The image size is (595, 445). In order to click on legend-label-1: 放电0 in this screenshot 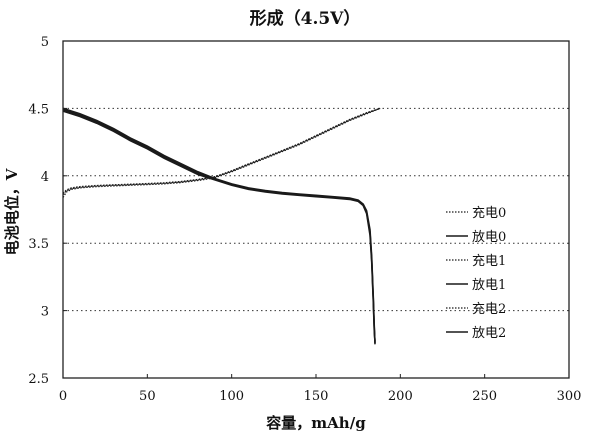, I will do `click(489, 237)`.